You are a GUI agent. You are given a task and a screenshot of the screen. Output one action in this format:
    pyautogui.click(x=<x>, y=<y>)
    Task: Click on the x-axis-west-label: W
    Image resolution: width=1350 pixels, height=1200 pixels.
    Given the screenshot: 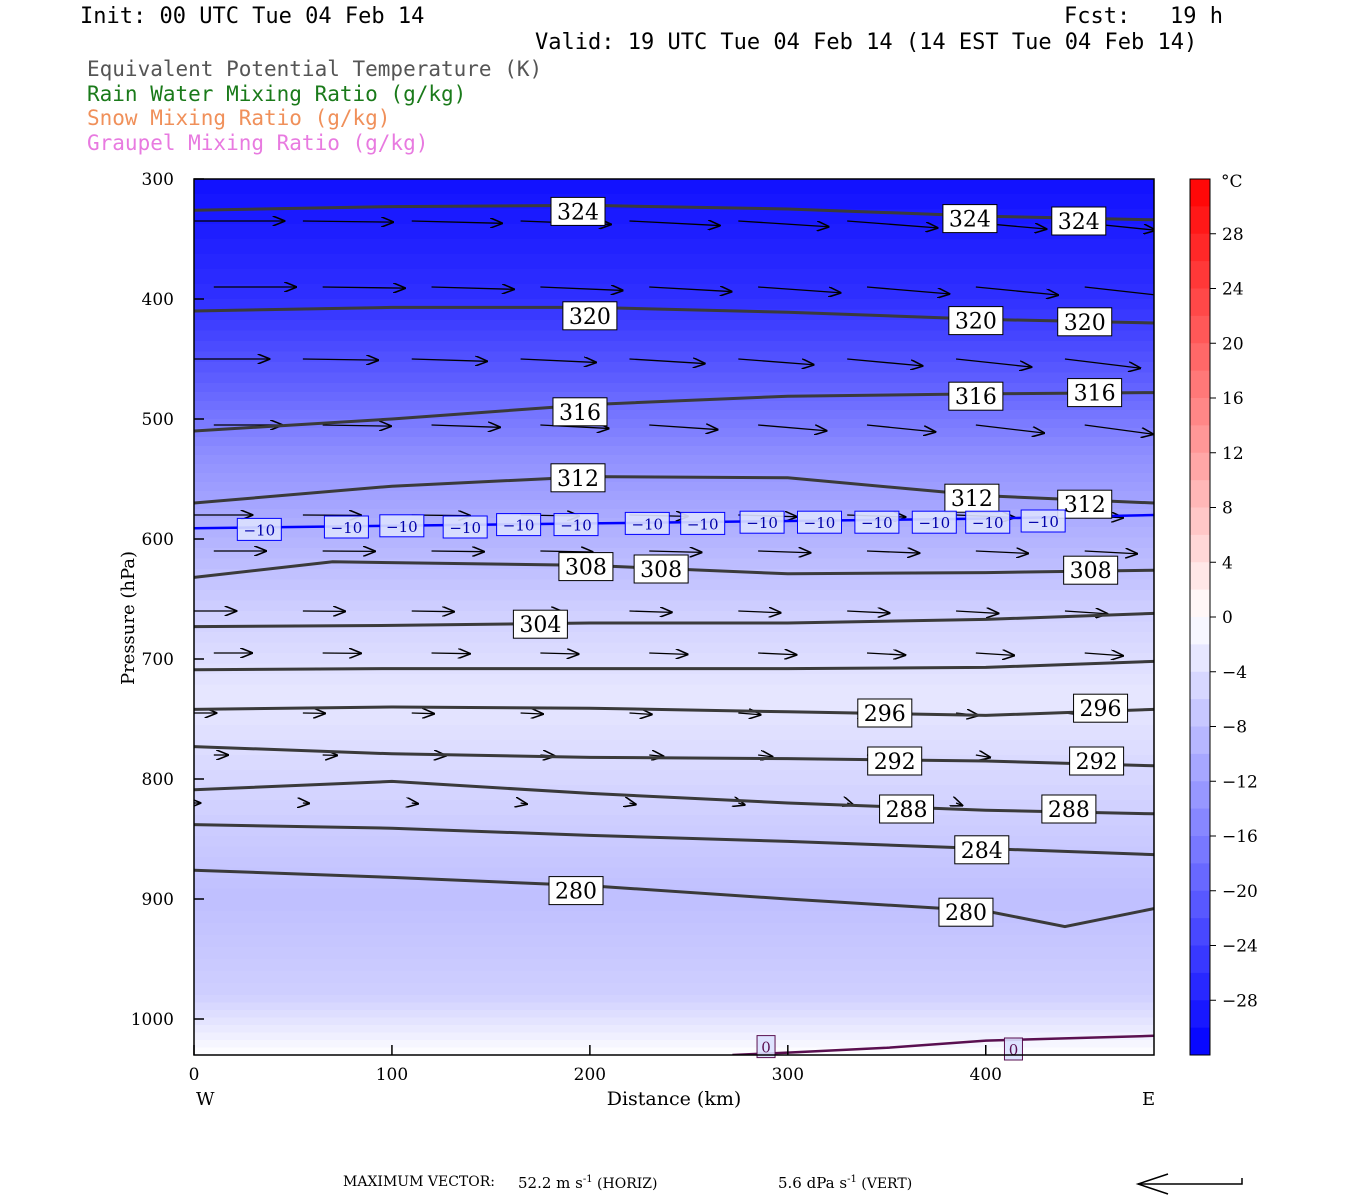 What is the action you would take?
    pyautogui.click(x=205, y=1099)
    